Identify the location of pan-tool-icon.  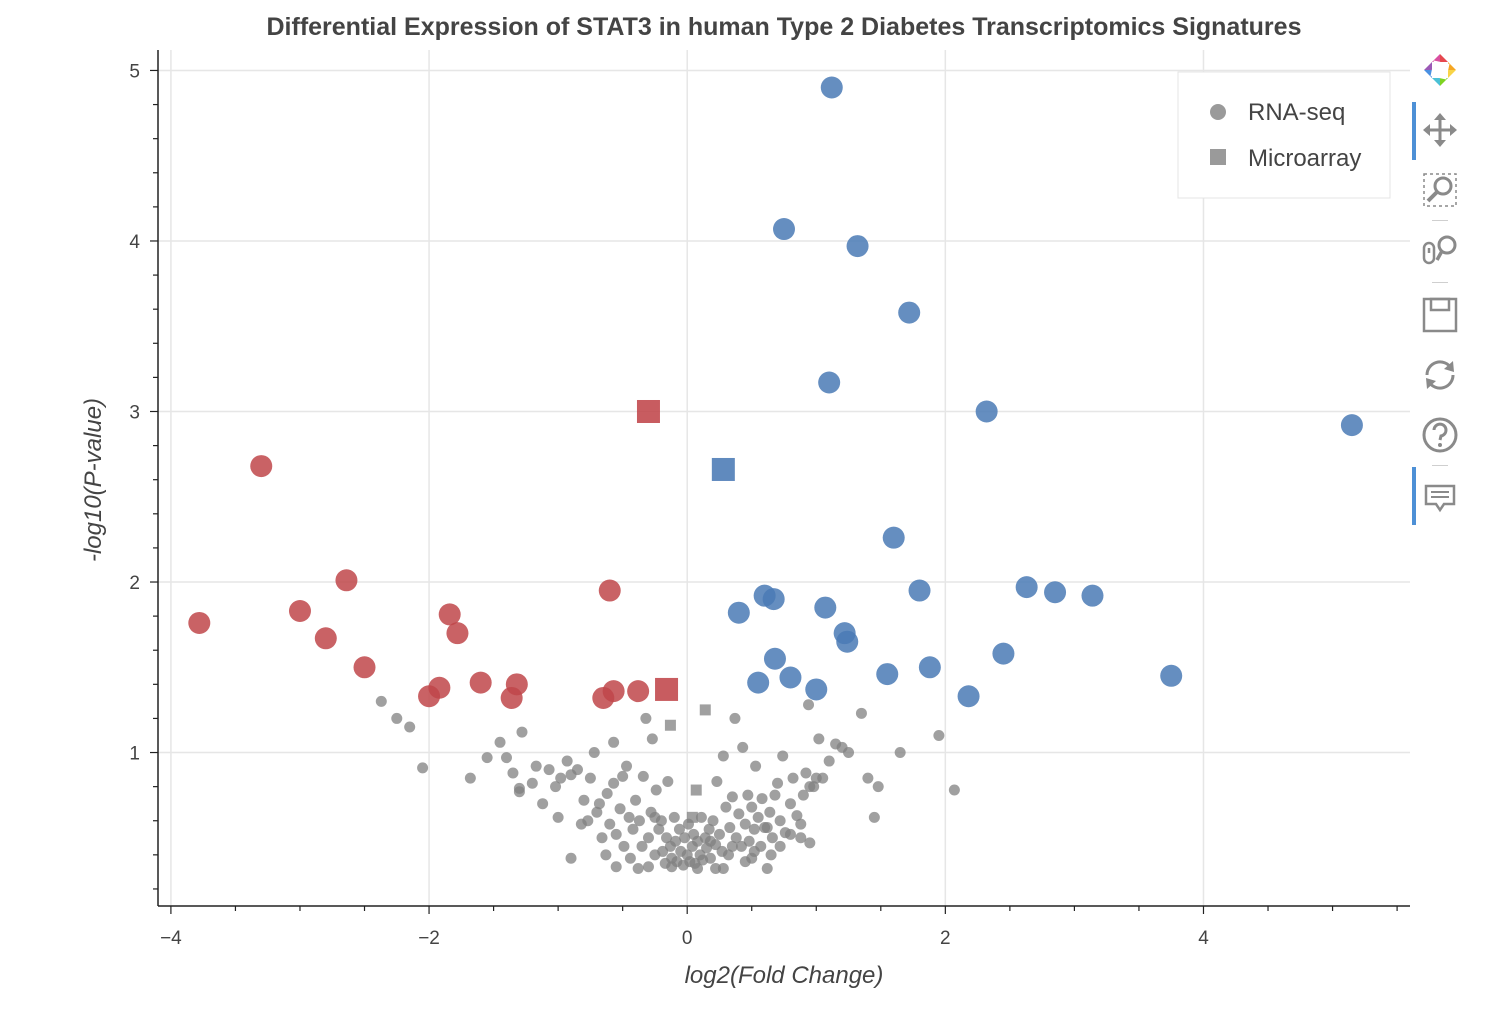
(1440, 130).